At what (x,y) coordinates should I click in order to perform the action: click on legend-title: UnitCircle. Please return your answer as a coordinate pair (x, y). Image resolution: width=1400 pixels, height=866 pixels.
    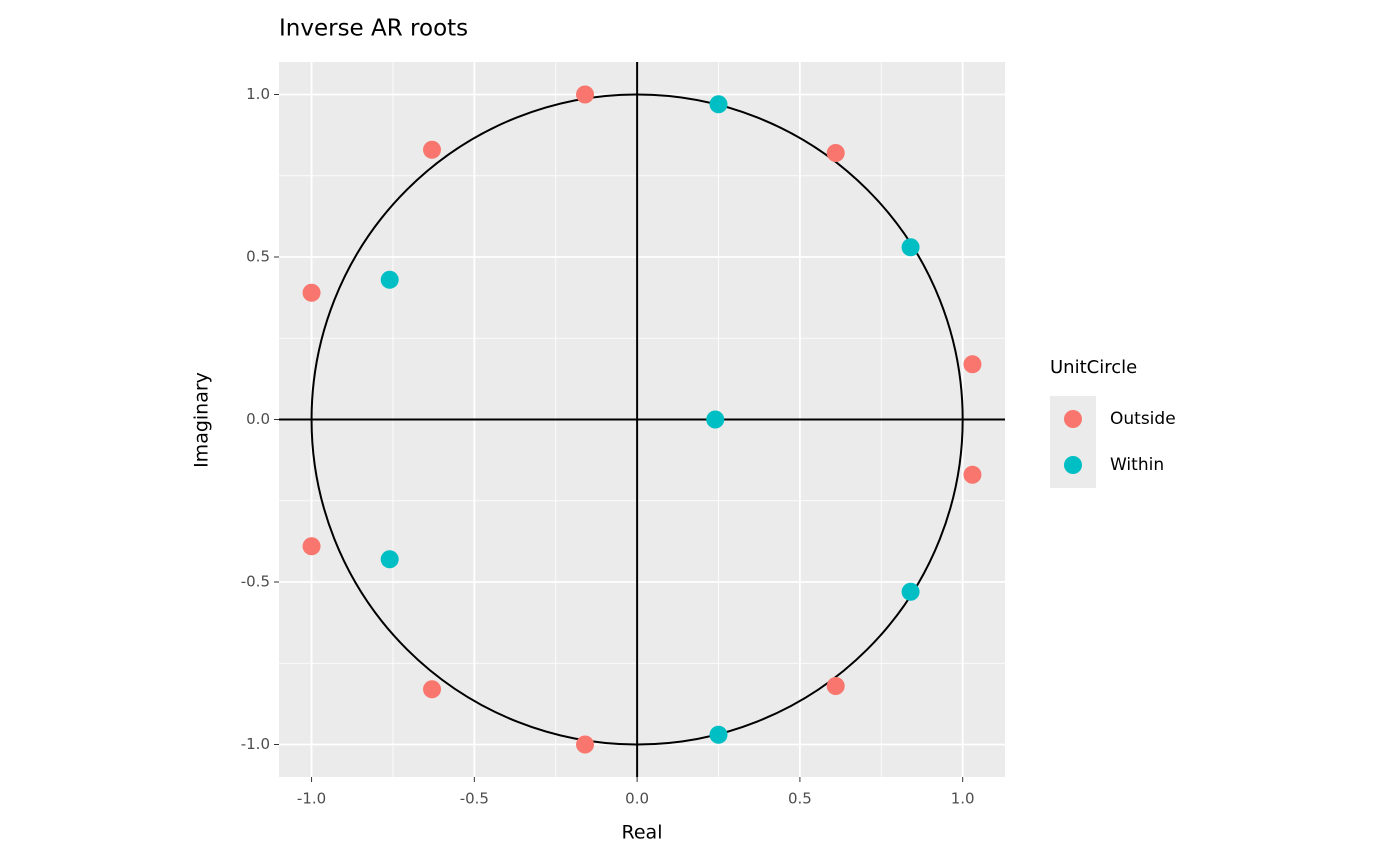
    Looking at the image, I should click on (1093, 367).